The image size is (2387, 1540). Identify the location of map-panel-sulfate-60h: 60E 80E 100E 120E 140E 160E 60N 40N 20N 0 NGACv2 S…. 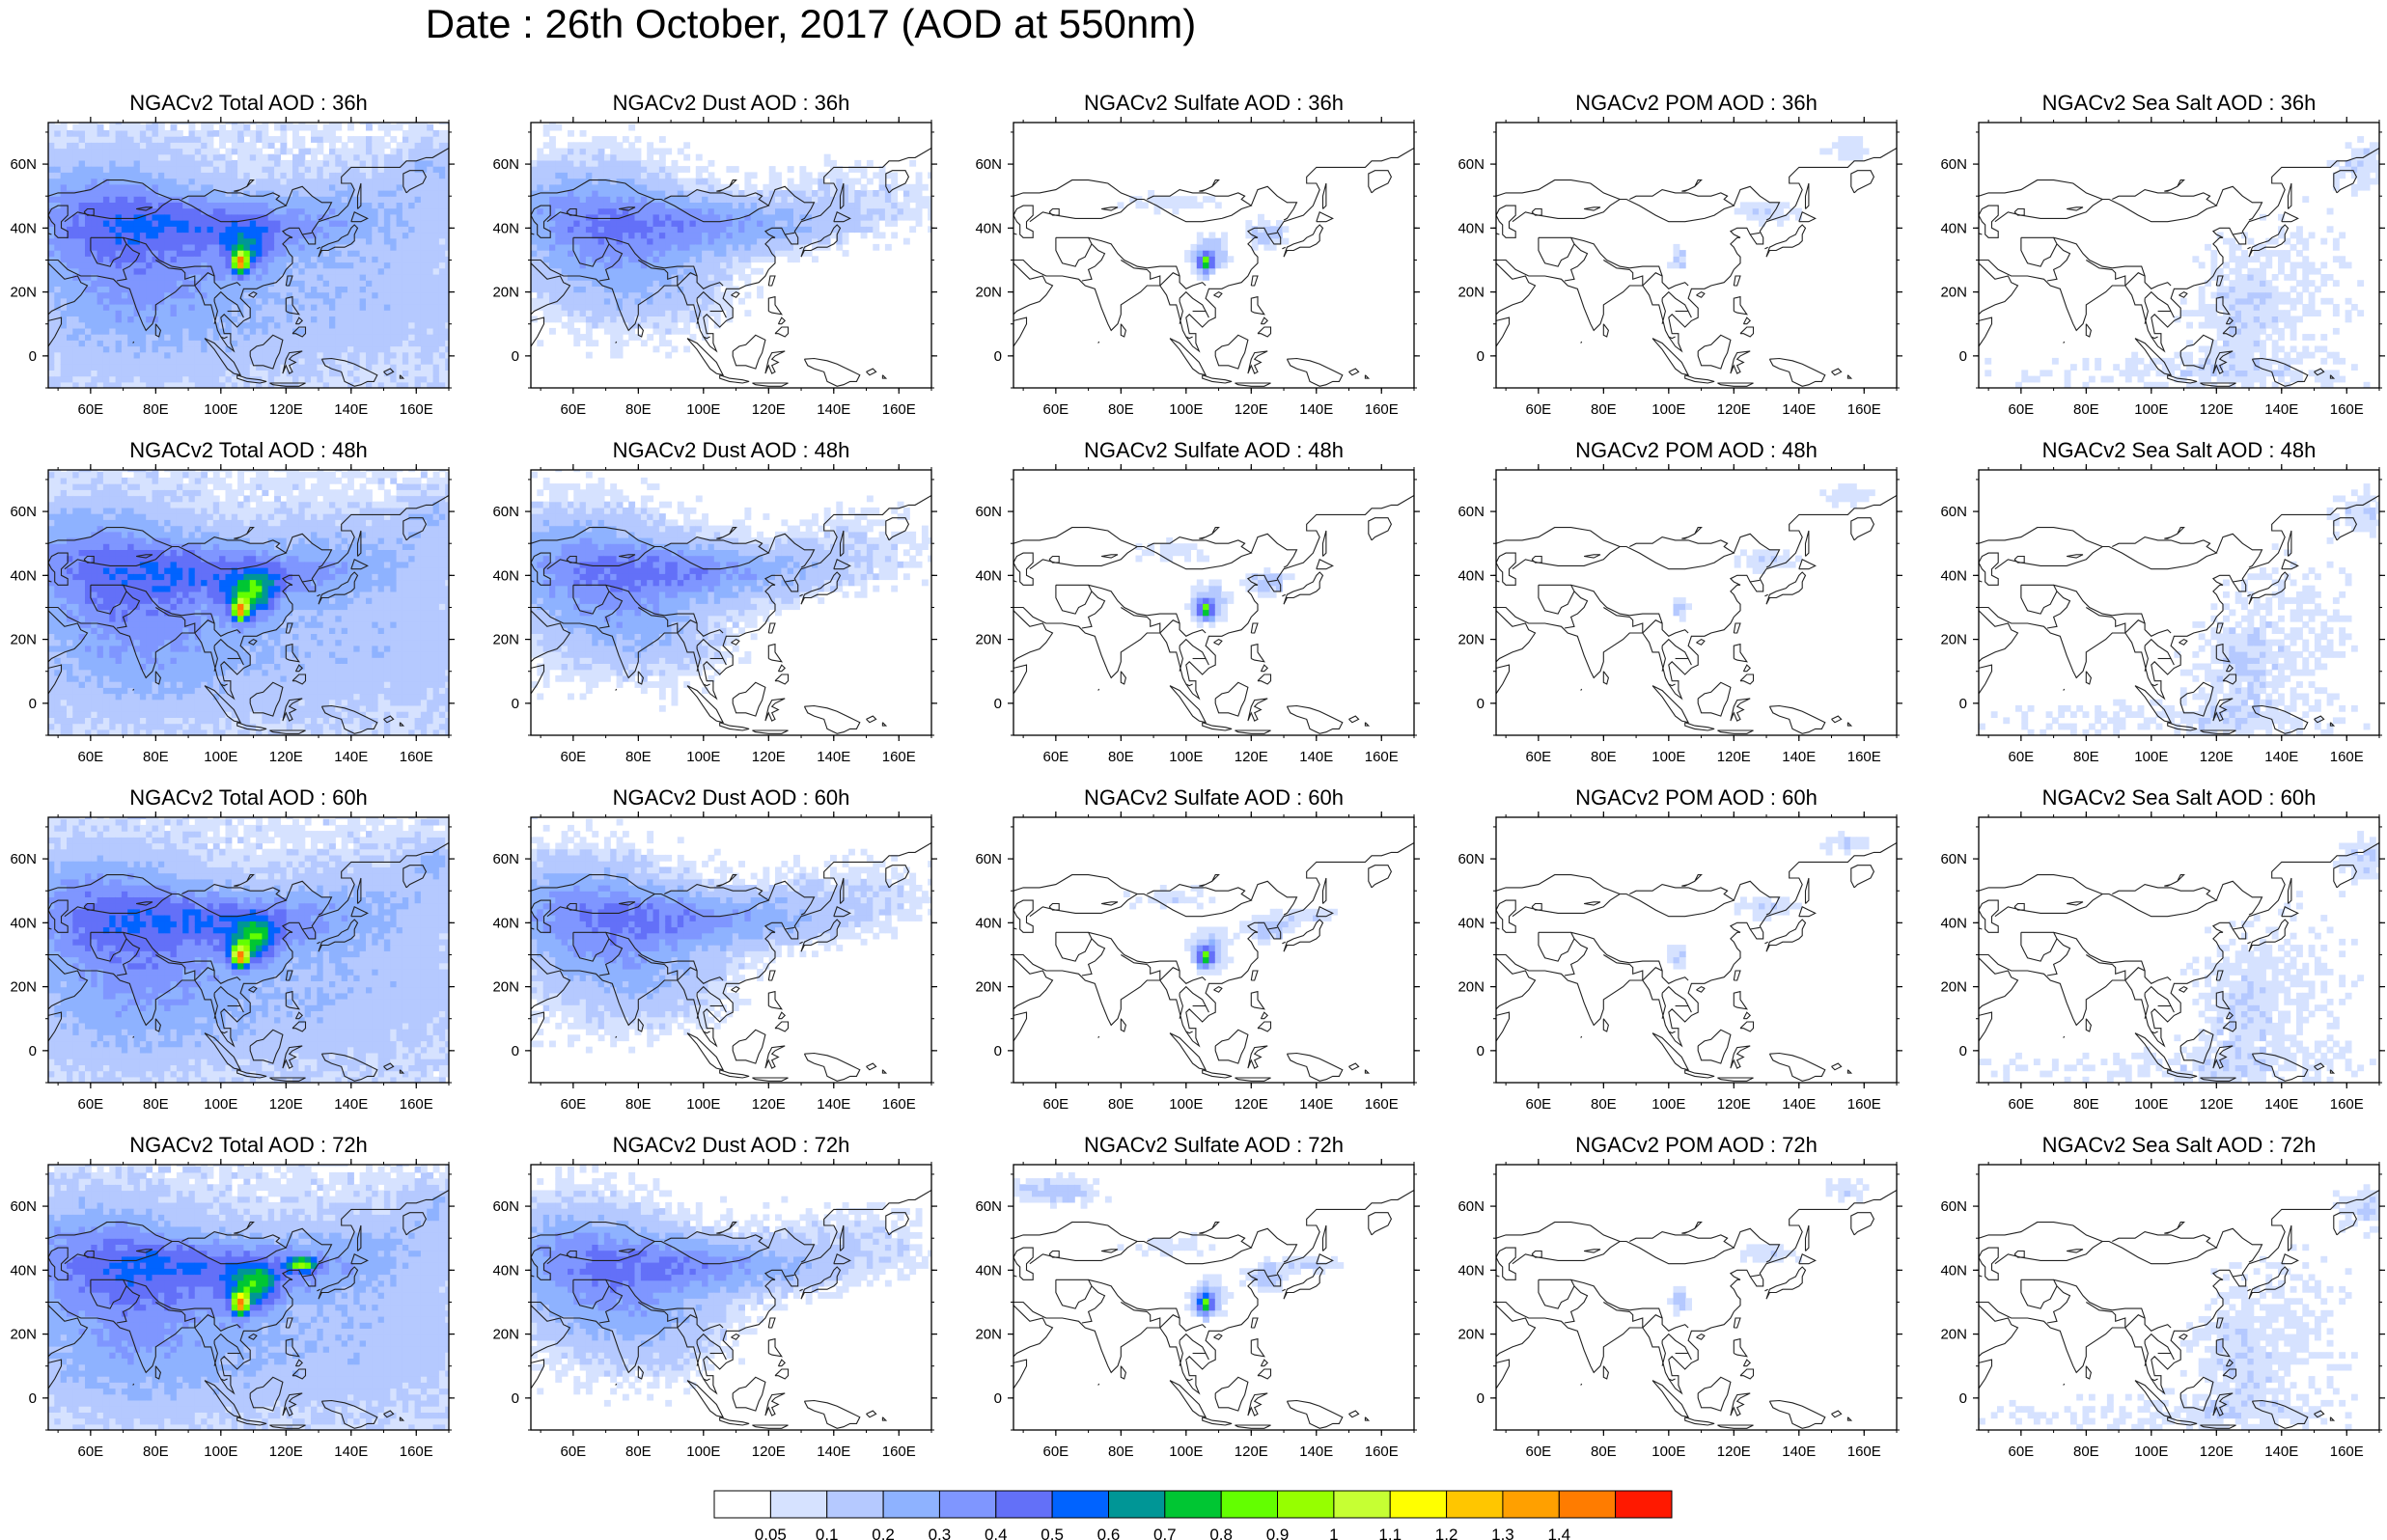
(1197, 949).